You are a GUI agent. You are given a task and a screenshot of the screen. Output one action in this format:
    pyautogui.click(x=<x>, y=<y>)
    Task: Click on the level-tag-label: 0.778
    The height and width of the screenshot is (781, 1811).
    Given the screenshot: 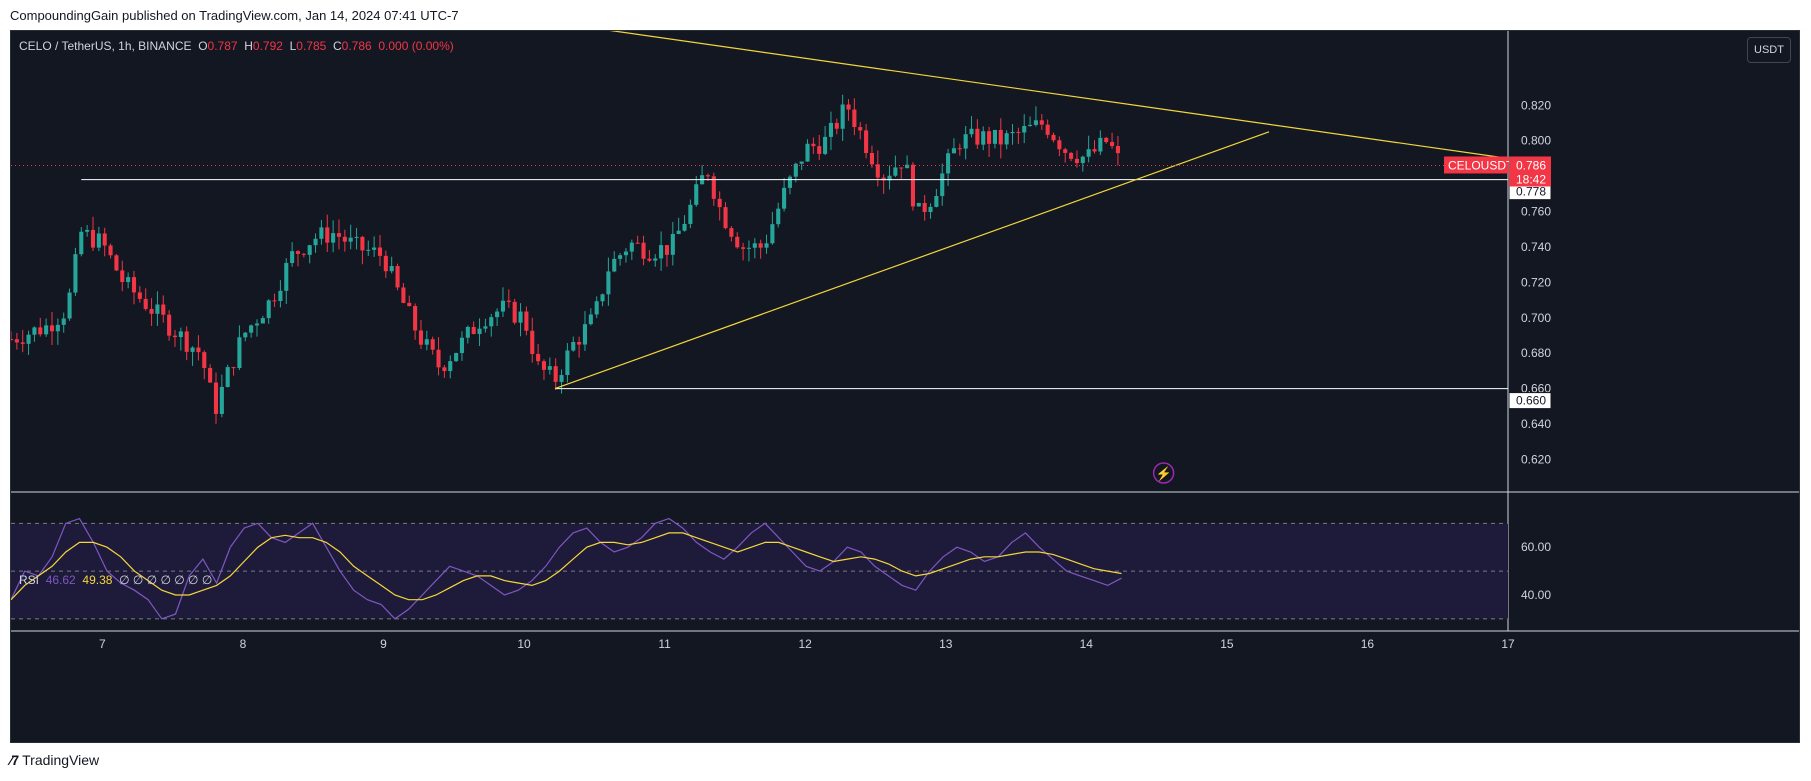 What is the action you would take?
    pyautogui.click(x=1531, y=192)
    